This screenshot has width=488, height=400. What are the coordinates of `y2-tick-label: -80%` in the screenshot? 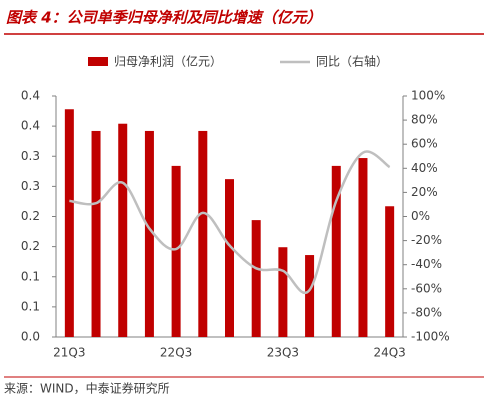 It's located at (426, 312).